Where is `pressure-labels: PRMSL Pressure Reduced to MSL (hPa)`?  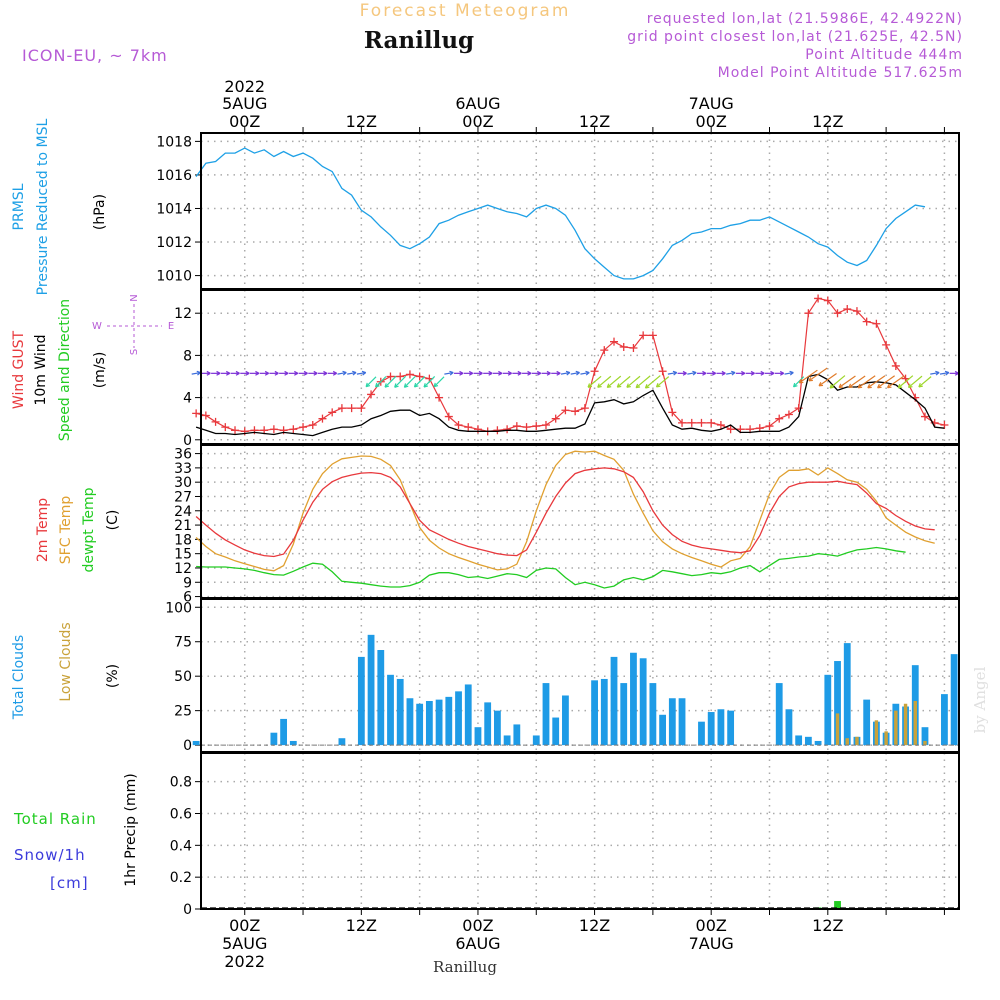
pressure-labels: PRMSL Pressure Reduced to MSL (hPa) is located at coordinates (59, 206).